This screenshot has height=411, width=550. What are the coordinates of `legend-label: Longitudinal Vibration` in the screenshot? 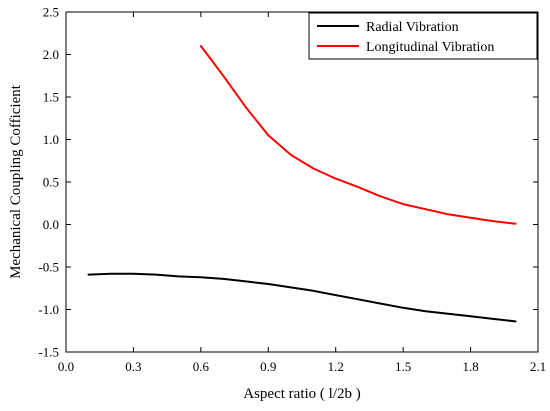 It's located at (430, 47).